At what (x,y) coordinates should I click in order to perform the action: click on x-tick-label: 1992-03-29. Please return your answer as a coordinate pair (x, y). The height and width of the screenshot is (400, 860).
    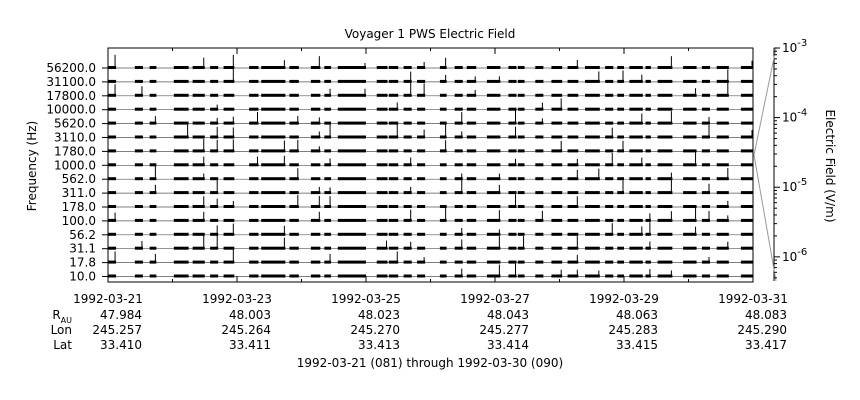
    Looking at the image, I should click on (624, 299).